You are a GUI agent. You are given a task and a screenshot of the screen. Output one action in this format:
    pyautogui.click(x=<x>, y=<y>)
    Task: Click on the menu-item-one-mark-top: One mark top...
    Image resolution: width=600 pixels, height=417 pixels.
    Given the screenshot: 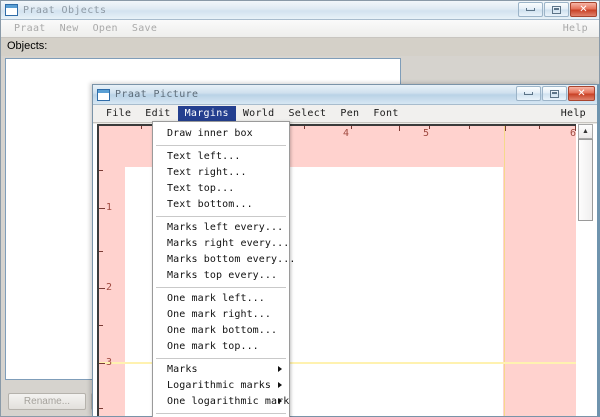 What is the action you would take?
    pyautogui.click(x=213, y=346)
    